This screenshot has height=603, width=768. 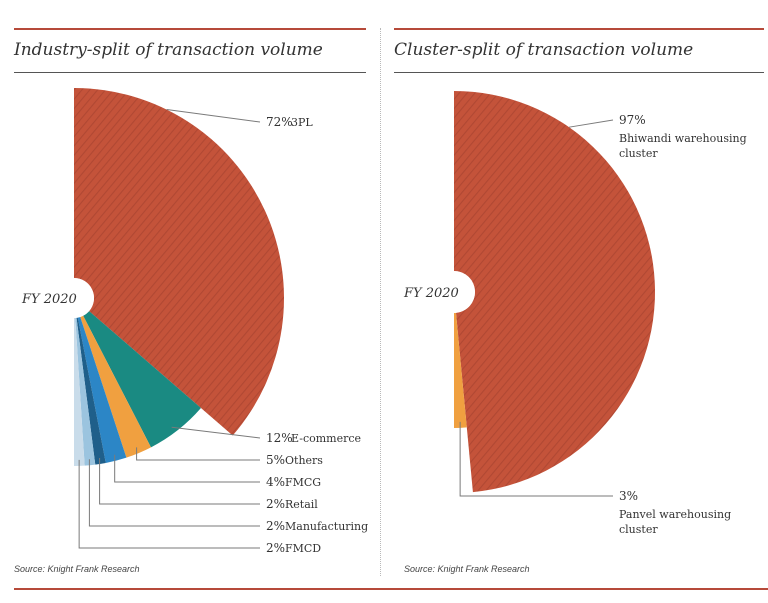 I want to click on leader-line-others, so click(x=198, y=454).